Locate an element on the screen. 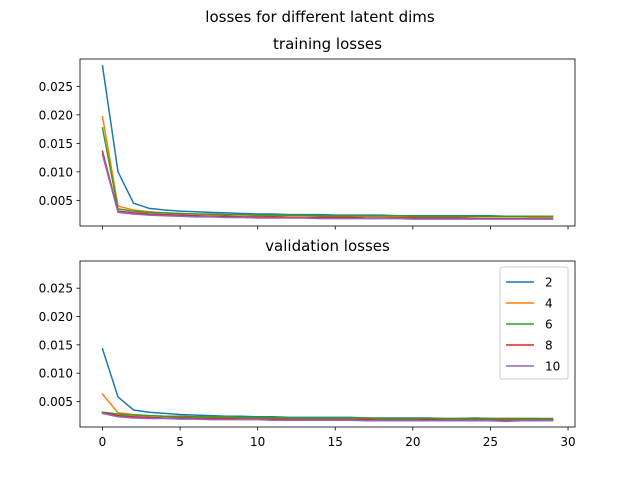 This screenshot has height=480, width=640. validation-y-tick-label: 0.025 is located at coordinates (56, 289).